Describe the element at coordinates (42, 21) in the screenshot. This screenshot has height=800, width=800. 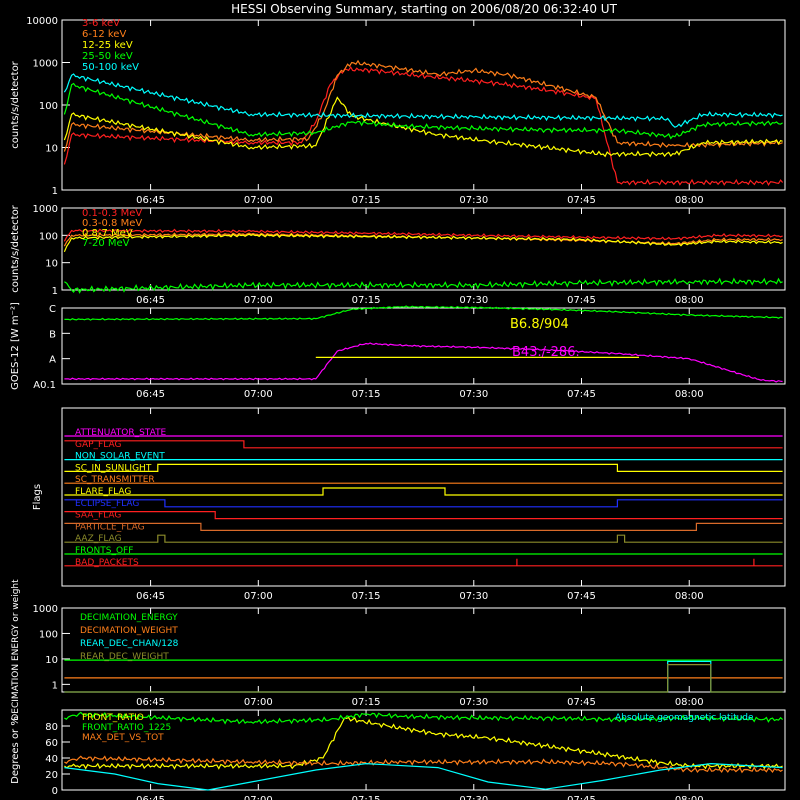
I see `y-tick-label: 10000` at that location.